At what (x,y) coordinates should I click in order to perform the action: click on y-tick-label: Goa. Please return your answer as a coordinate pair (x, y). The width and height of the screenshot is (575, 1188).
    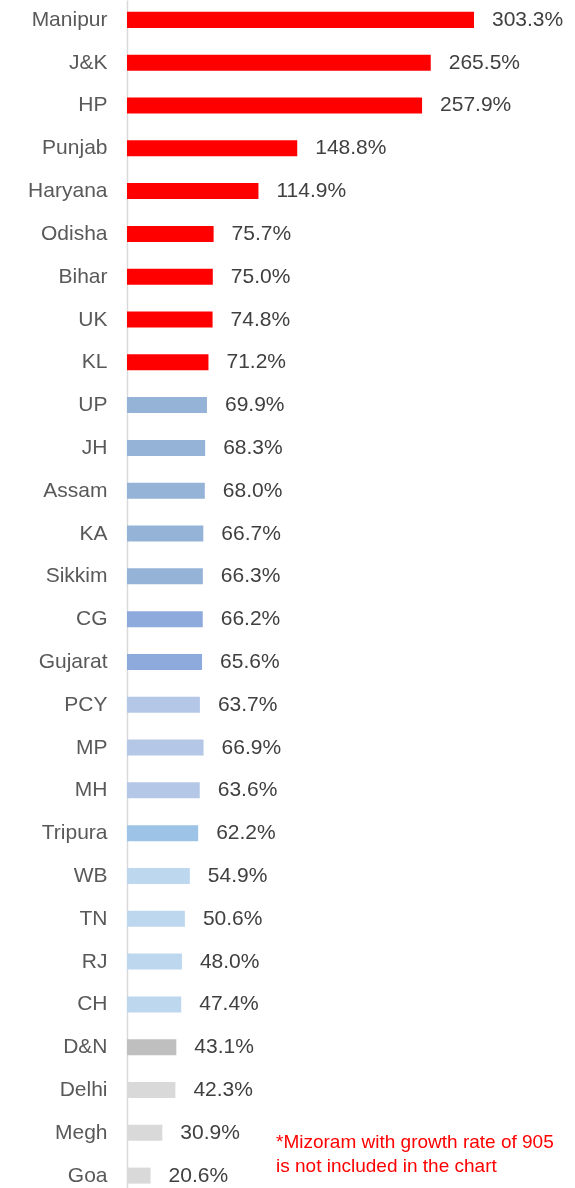
    Looking at the image, I should click on (87, 1174).